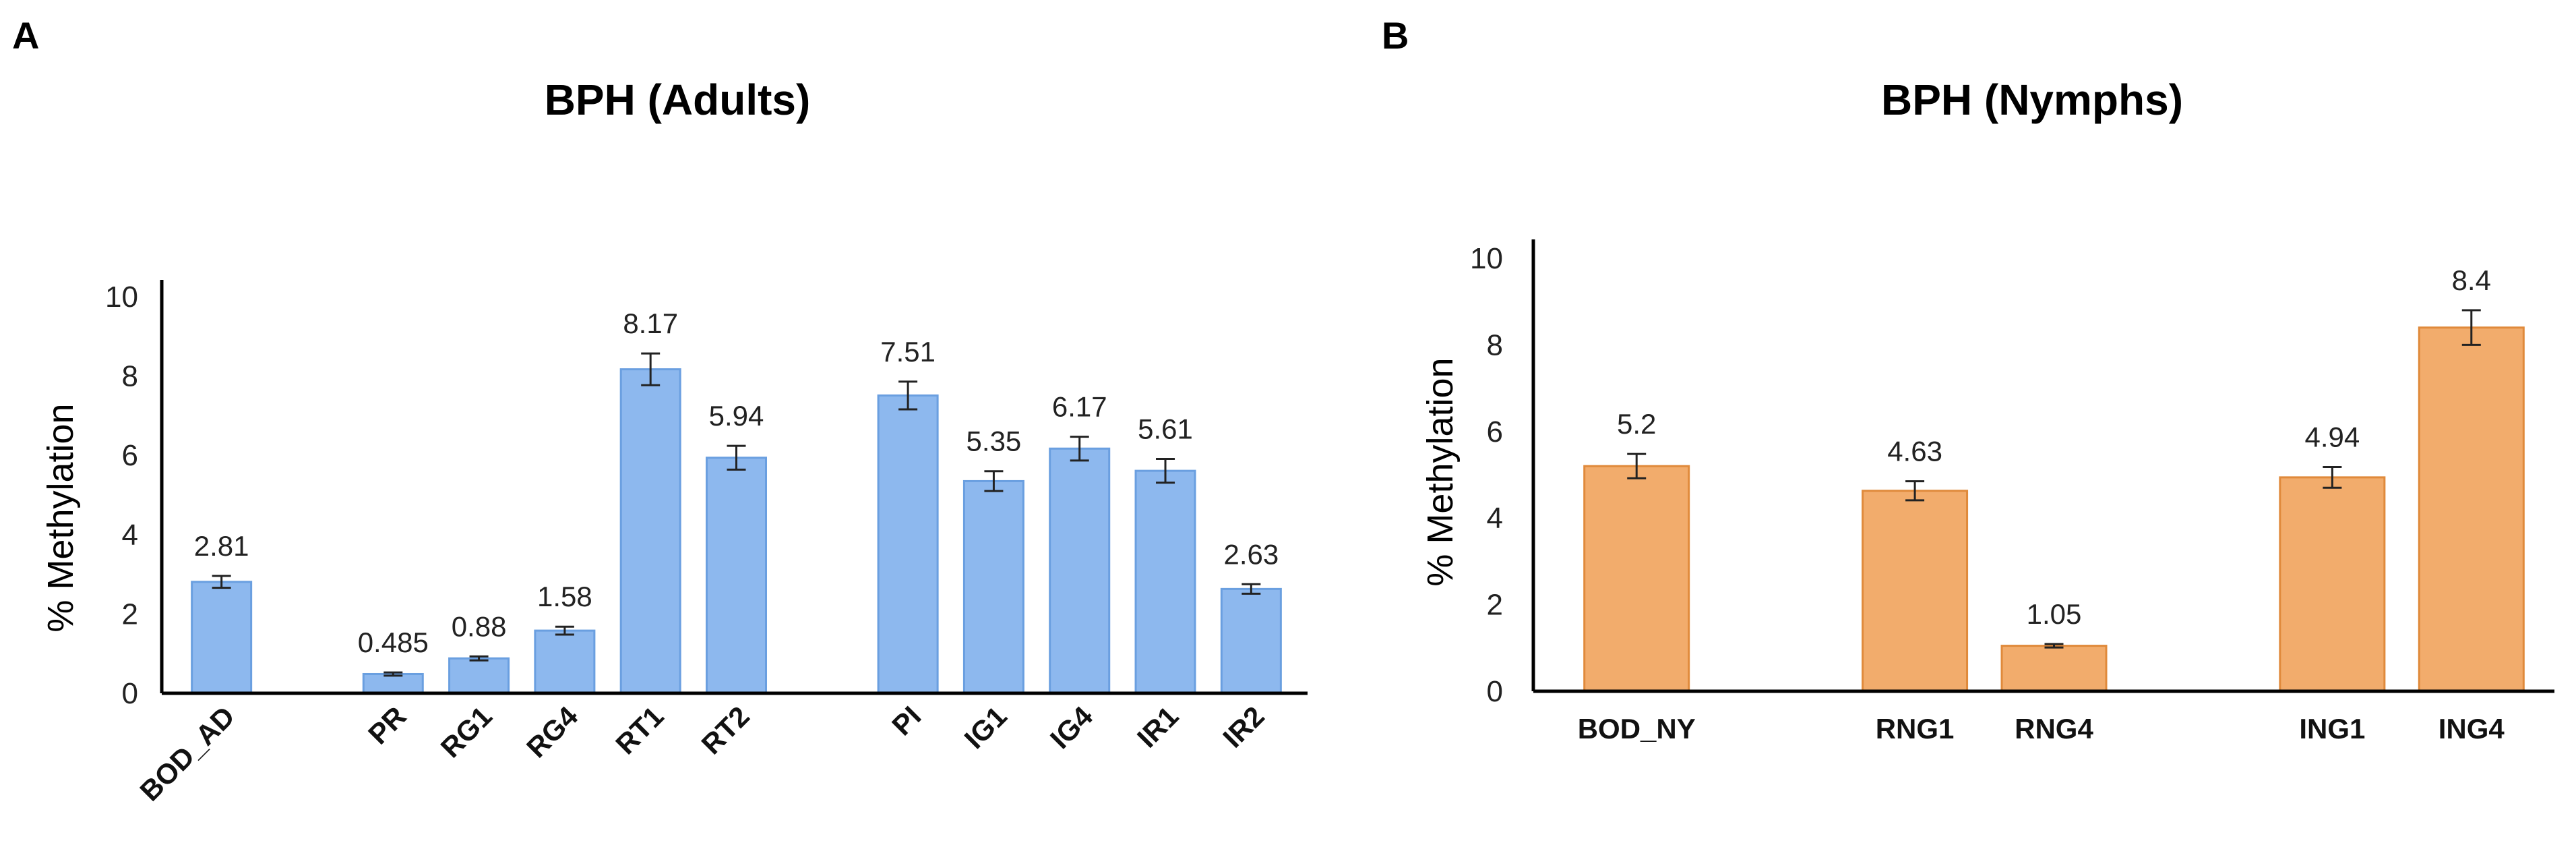 The width and height of the screenshot is (2576, 845). Describe the element at coordinates (993, 587) in the screenshot. I see `panel-a-bar-IG1` at that location.